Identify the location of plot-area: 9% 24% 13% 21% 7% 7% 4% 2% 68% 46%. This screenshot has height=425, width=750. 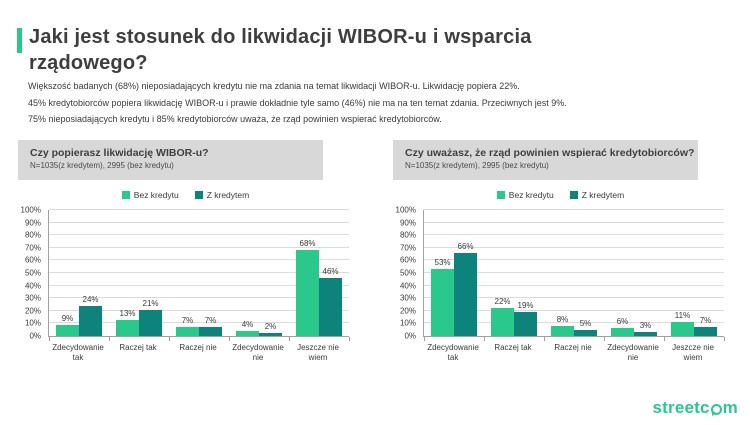
(199, 275).